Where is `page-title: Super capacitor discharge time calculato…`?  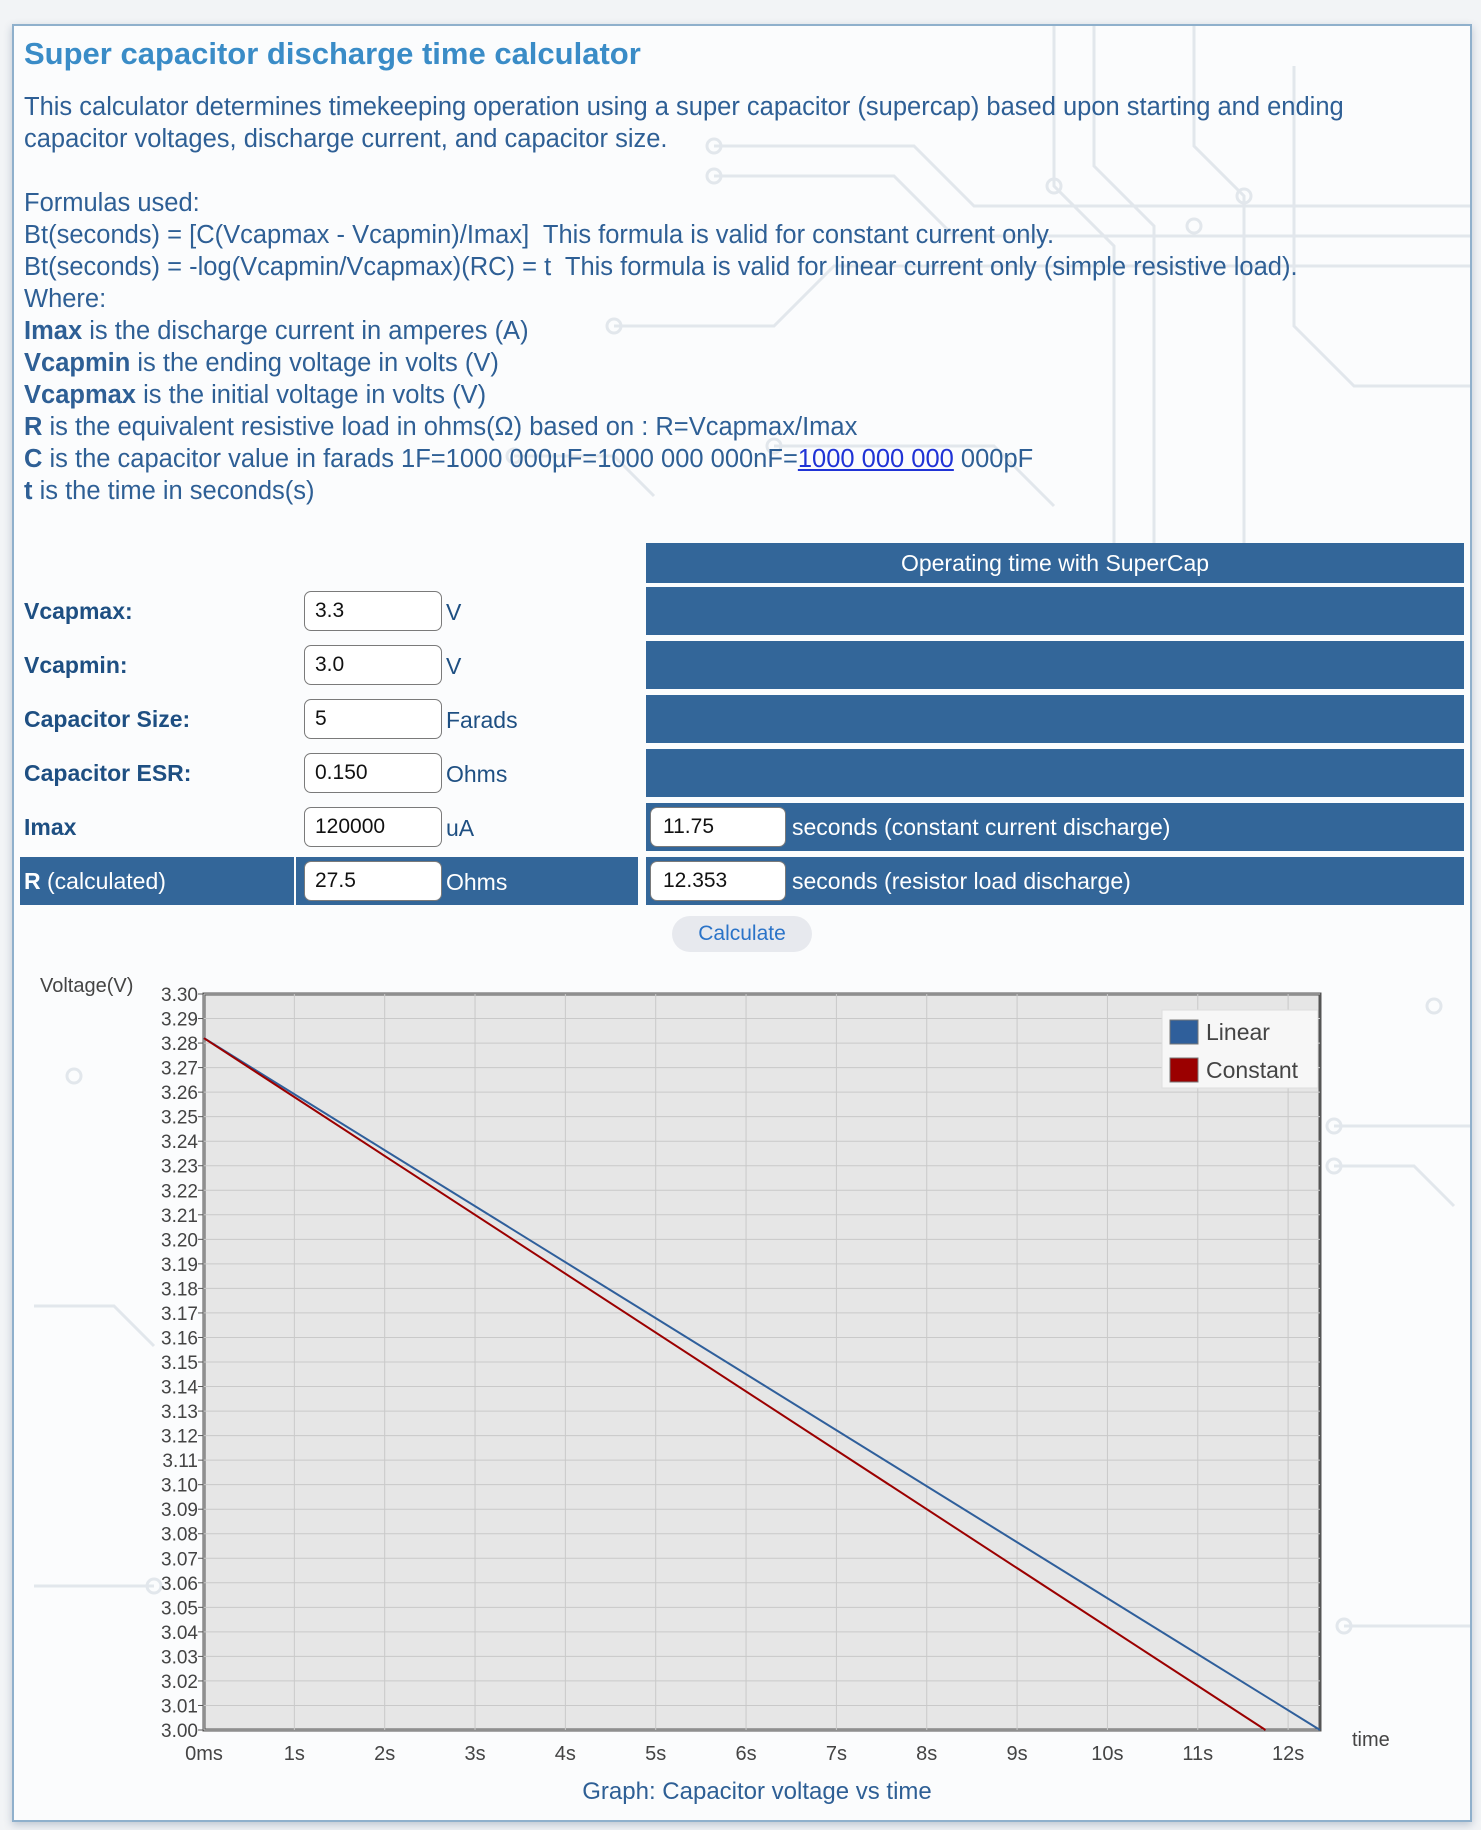 page-title: Super capacitor discharge time calculato… is located at coordinates (332, 53).